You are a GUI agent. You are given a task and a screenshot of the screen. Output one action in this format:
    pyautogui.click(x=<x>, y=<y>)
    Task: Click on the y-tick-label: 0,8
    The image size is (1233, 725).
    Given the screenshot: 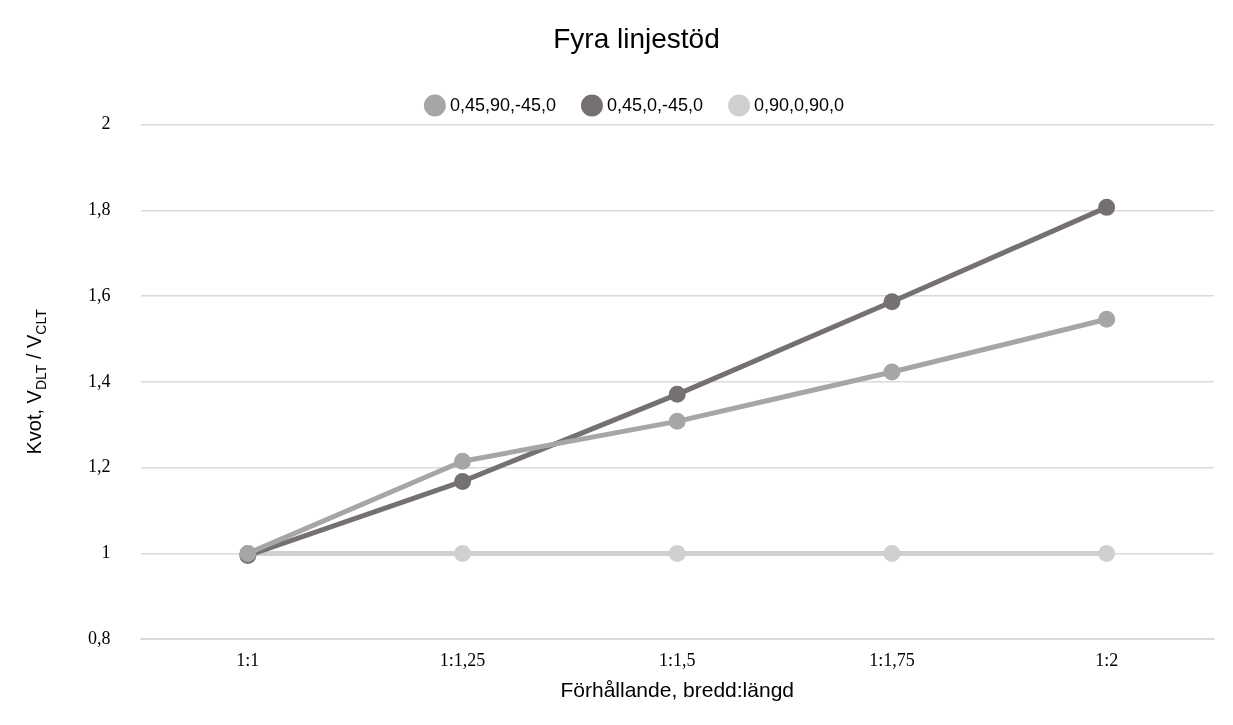 What is the action you would take?
    pyautogui.click(x=99, y=637)
    